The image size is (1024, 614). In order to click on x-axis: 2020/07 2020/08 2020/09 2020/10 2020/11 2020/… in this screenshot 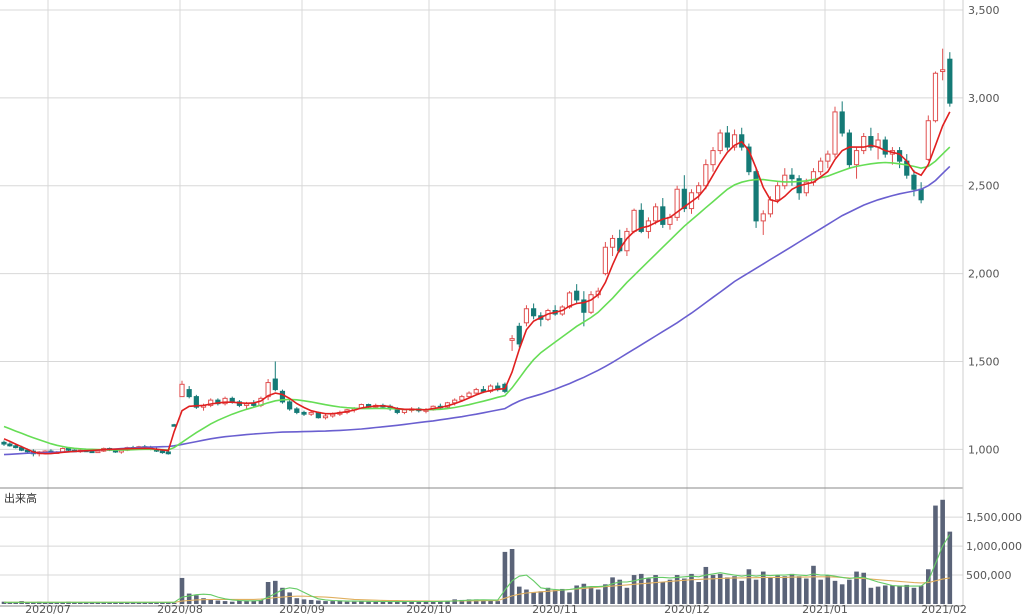, I will do `click(496, 608)`.